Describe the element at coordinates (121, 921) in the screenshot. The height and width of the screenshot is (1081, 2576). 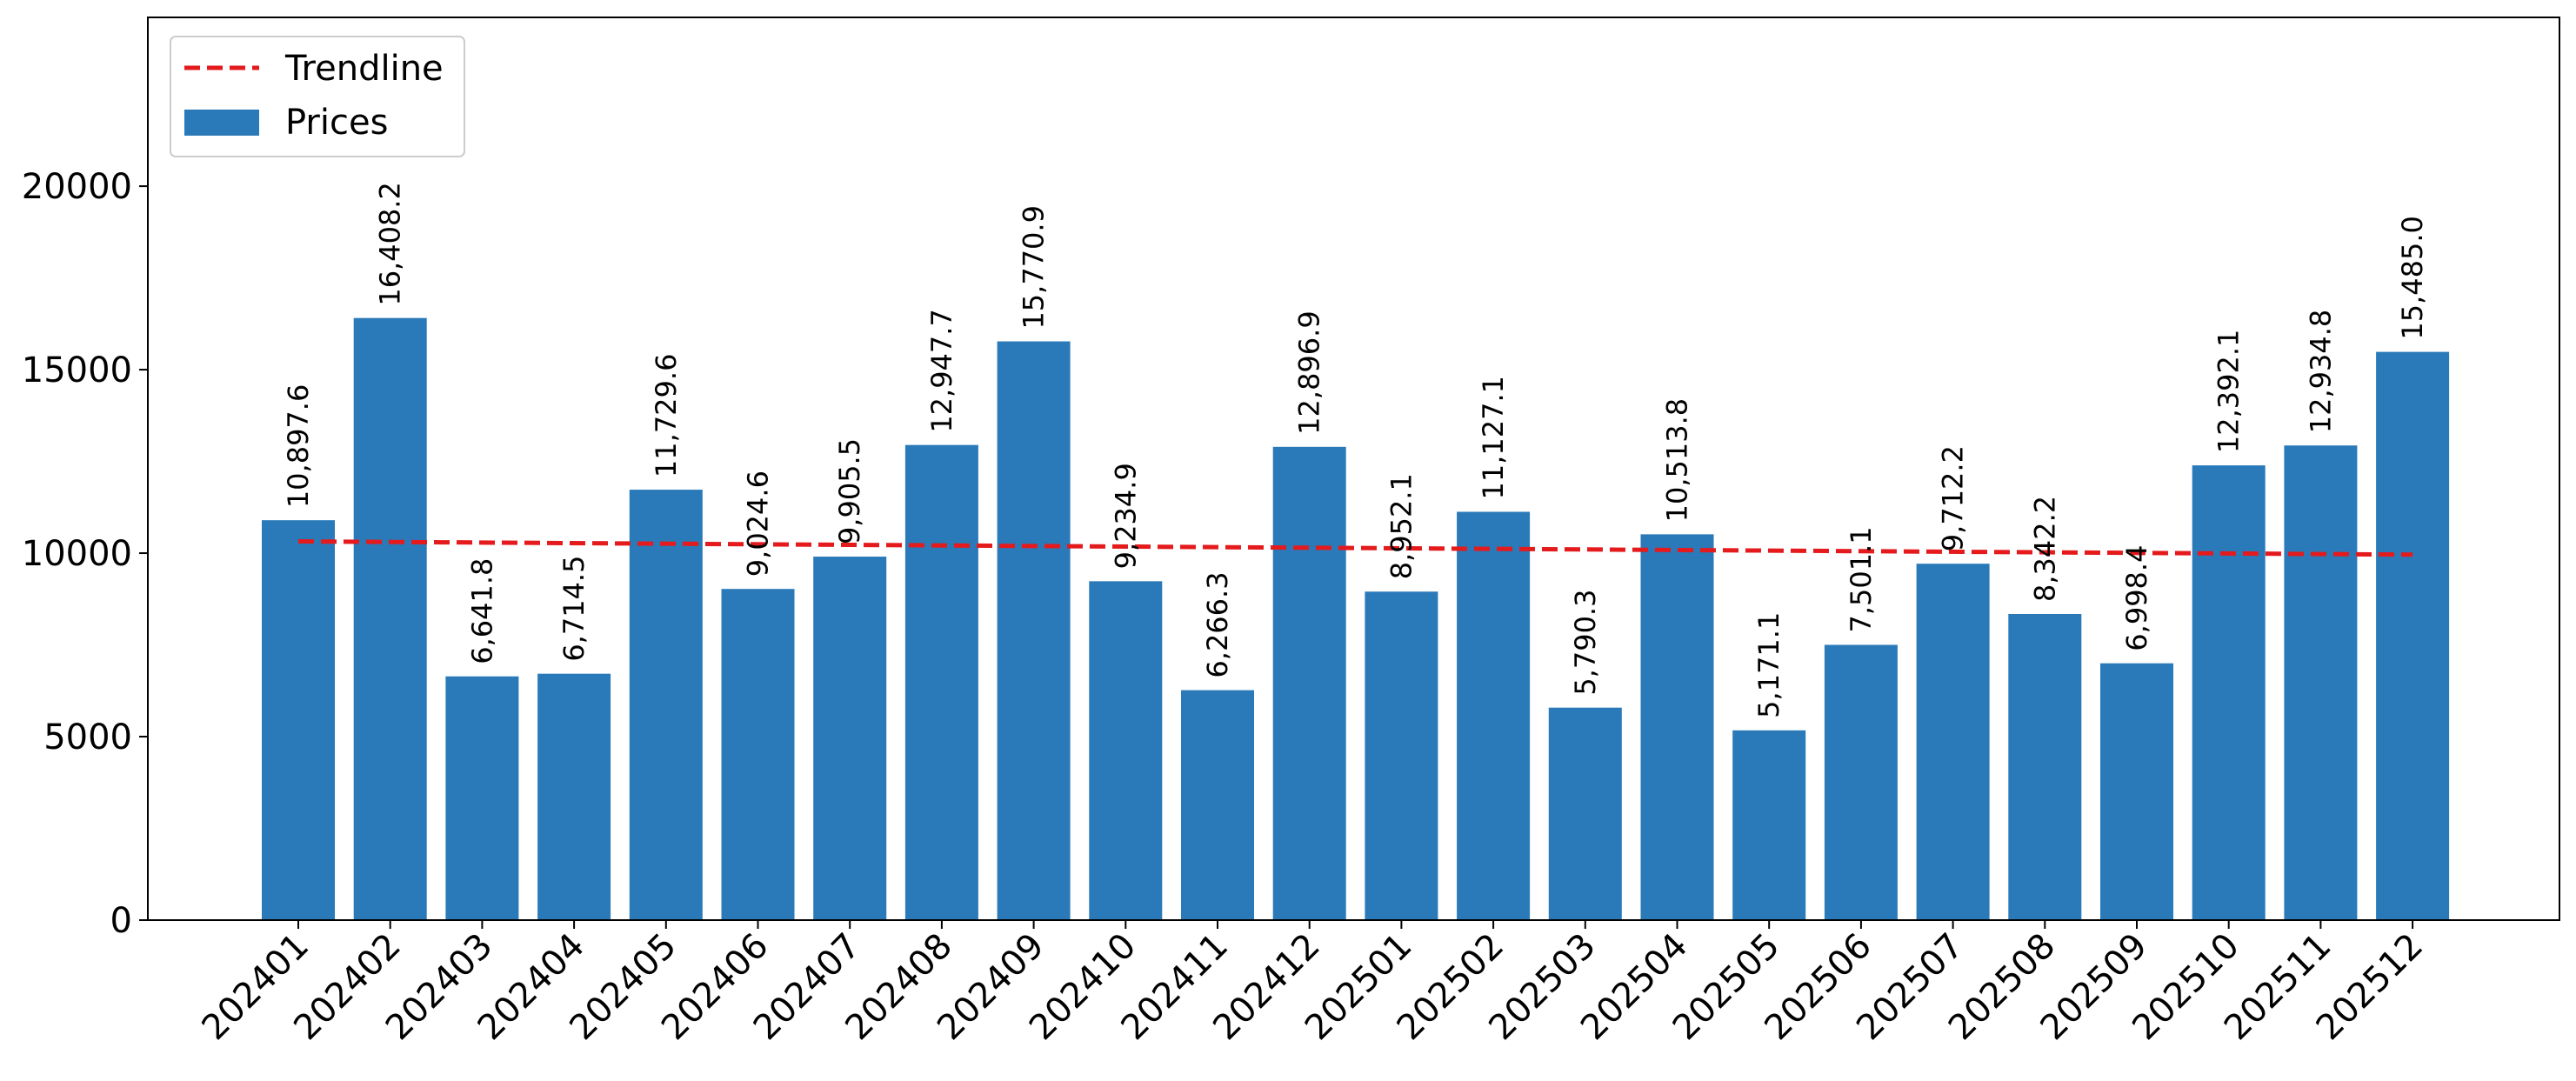
I see `y-tick-label-0: 0` at that location.